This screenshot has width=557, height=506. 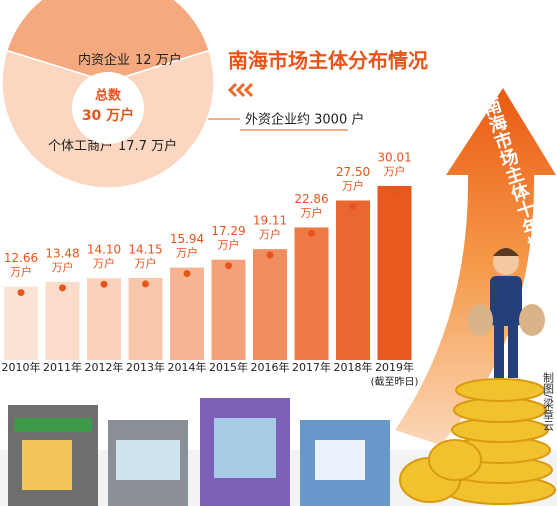 I want to click on credit: 制图/梁章云, so click(x=548, y=402).